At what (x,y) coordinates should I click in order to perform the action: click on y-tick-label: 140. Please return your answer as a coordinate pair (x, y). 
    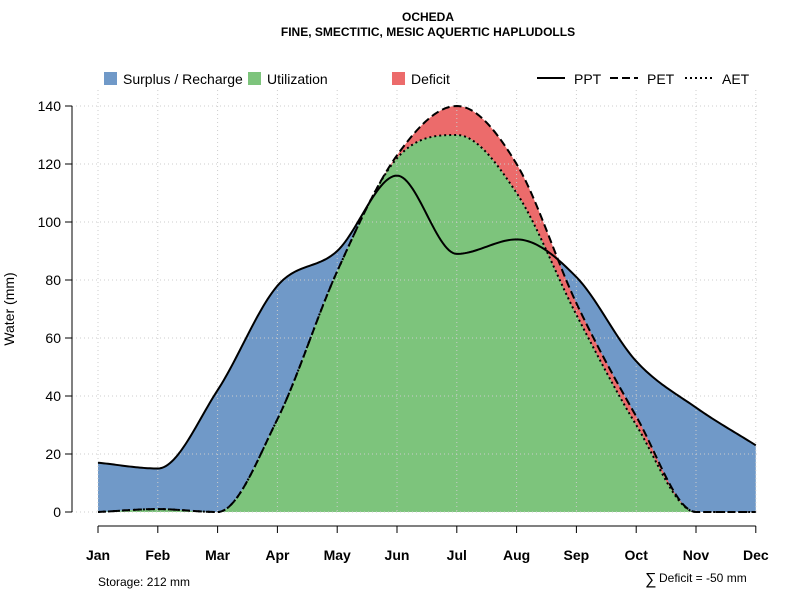
    Looking at the image, I should click on (50, 106).